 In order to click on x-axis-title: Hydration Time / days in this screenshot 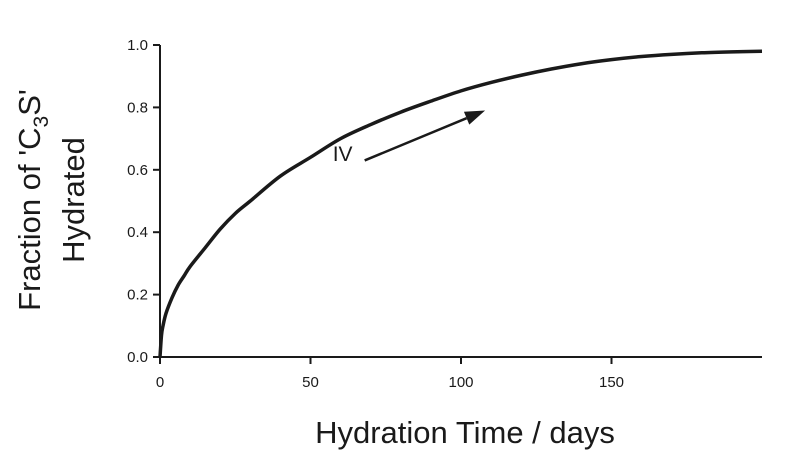, I will do `click(465, 432)`.